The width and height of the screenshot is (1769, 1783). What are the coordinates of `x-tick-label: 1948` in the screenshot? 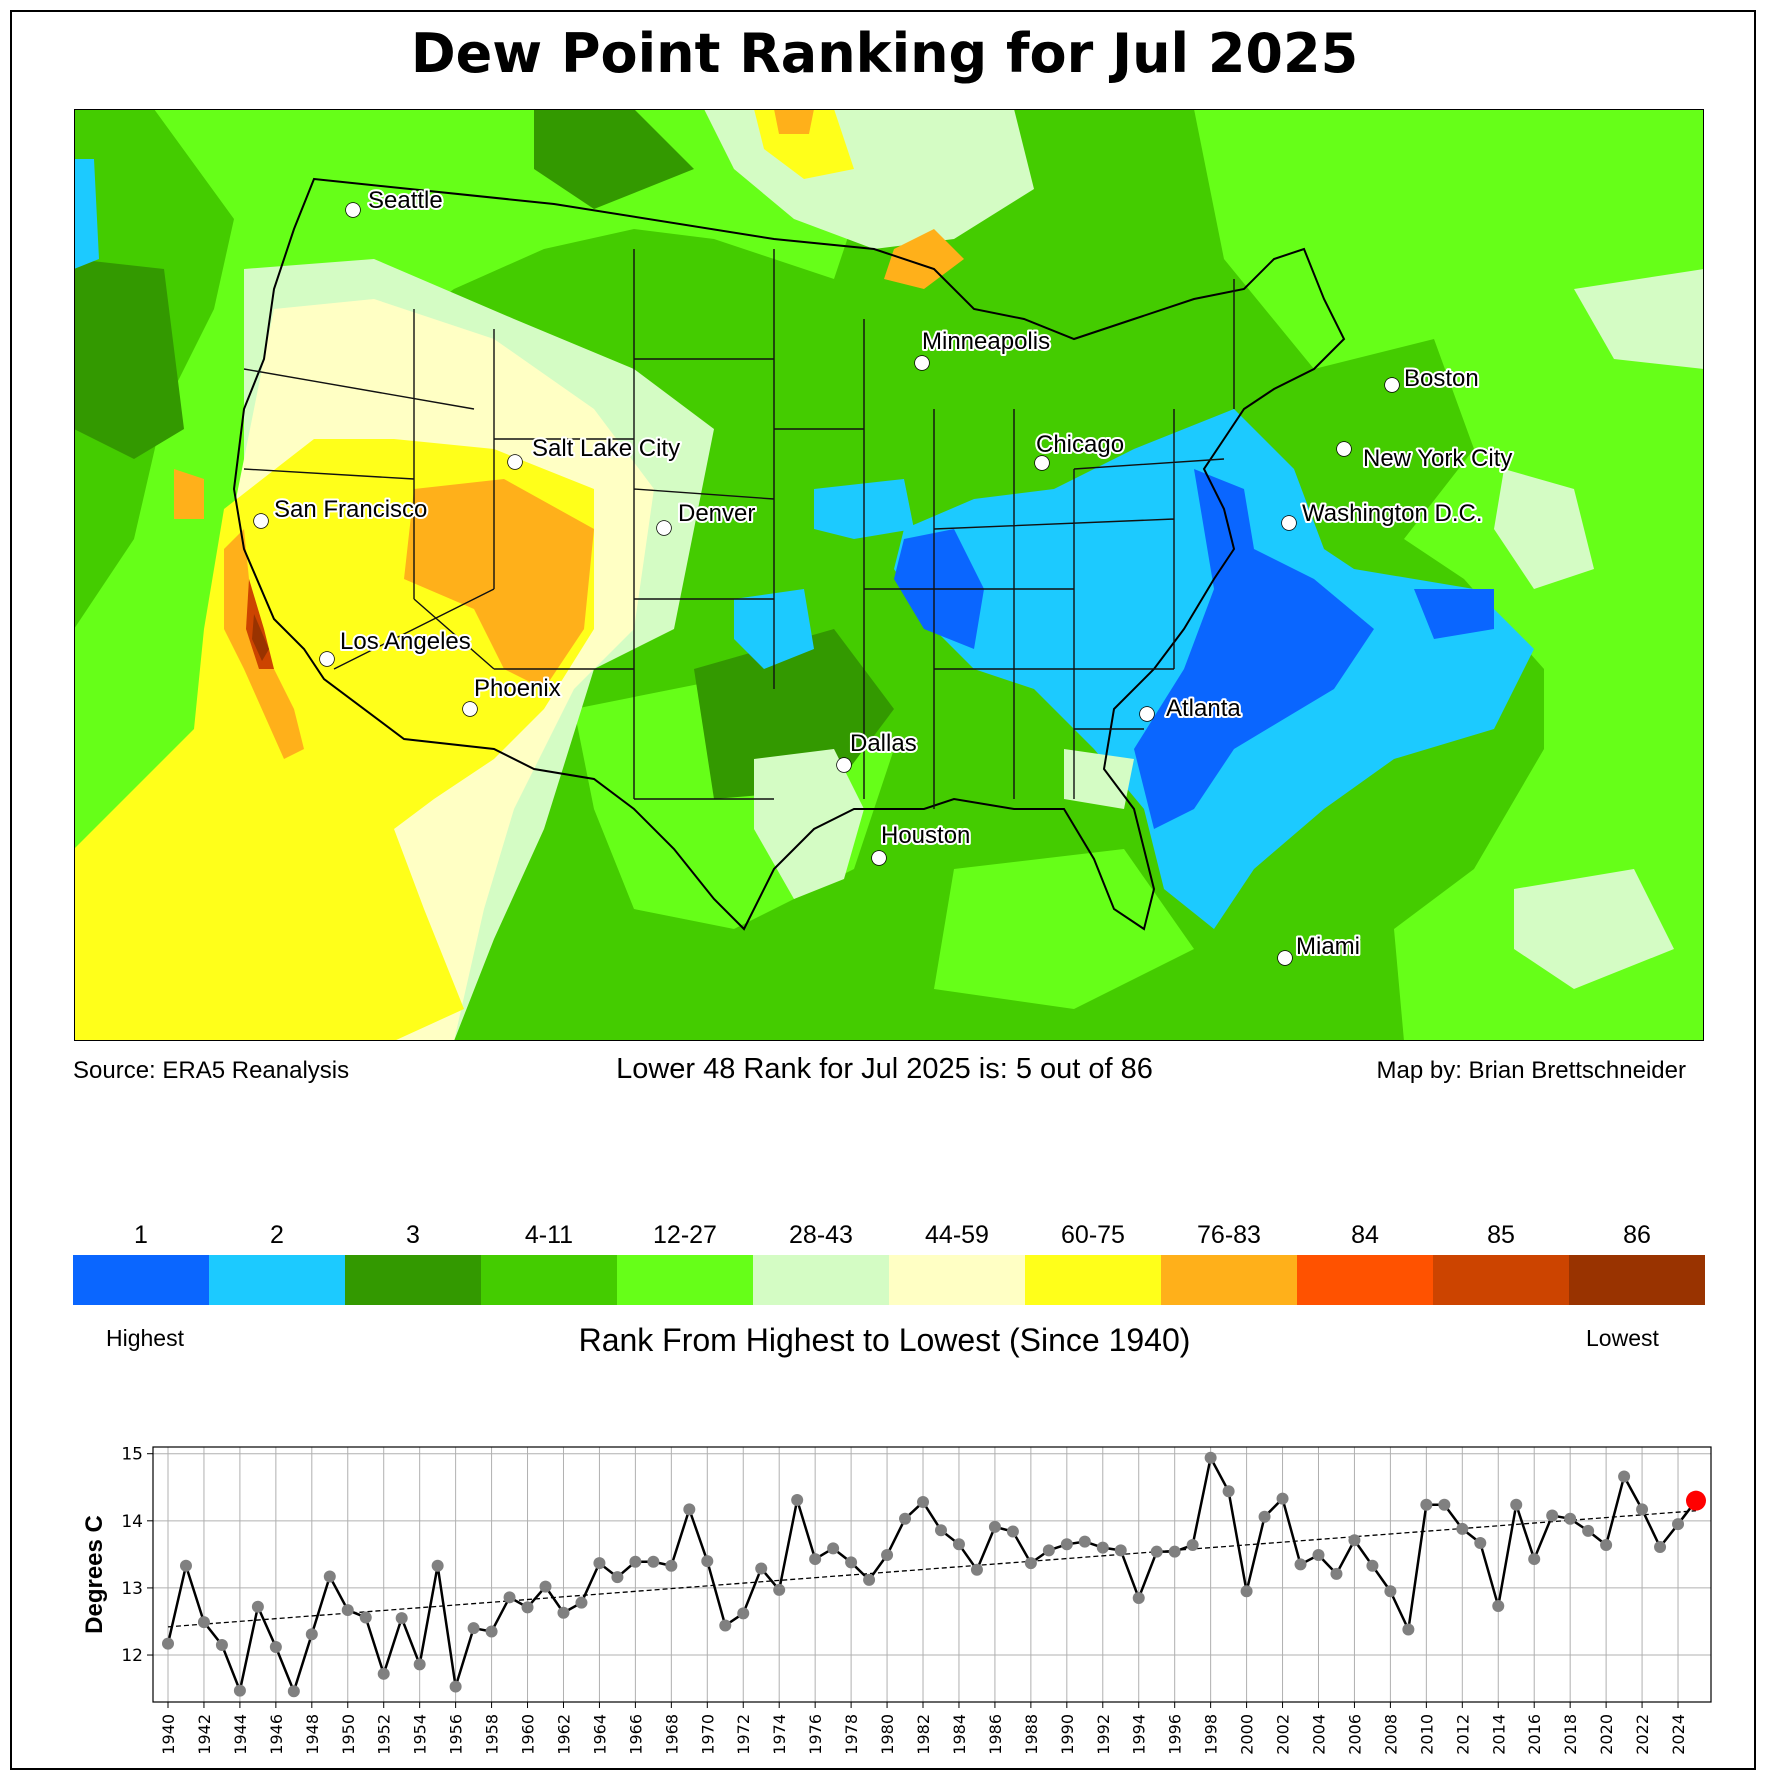 It's located at (312, 1734).